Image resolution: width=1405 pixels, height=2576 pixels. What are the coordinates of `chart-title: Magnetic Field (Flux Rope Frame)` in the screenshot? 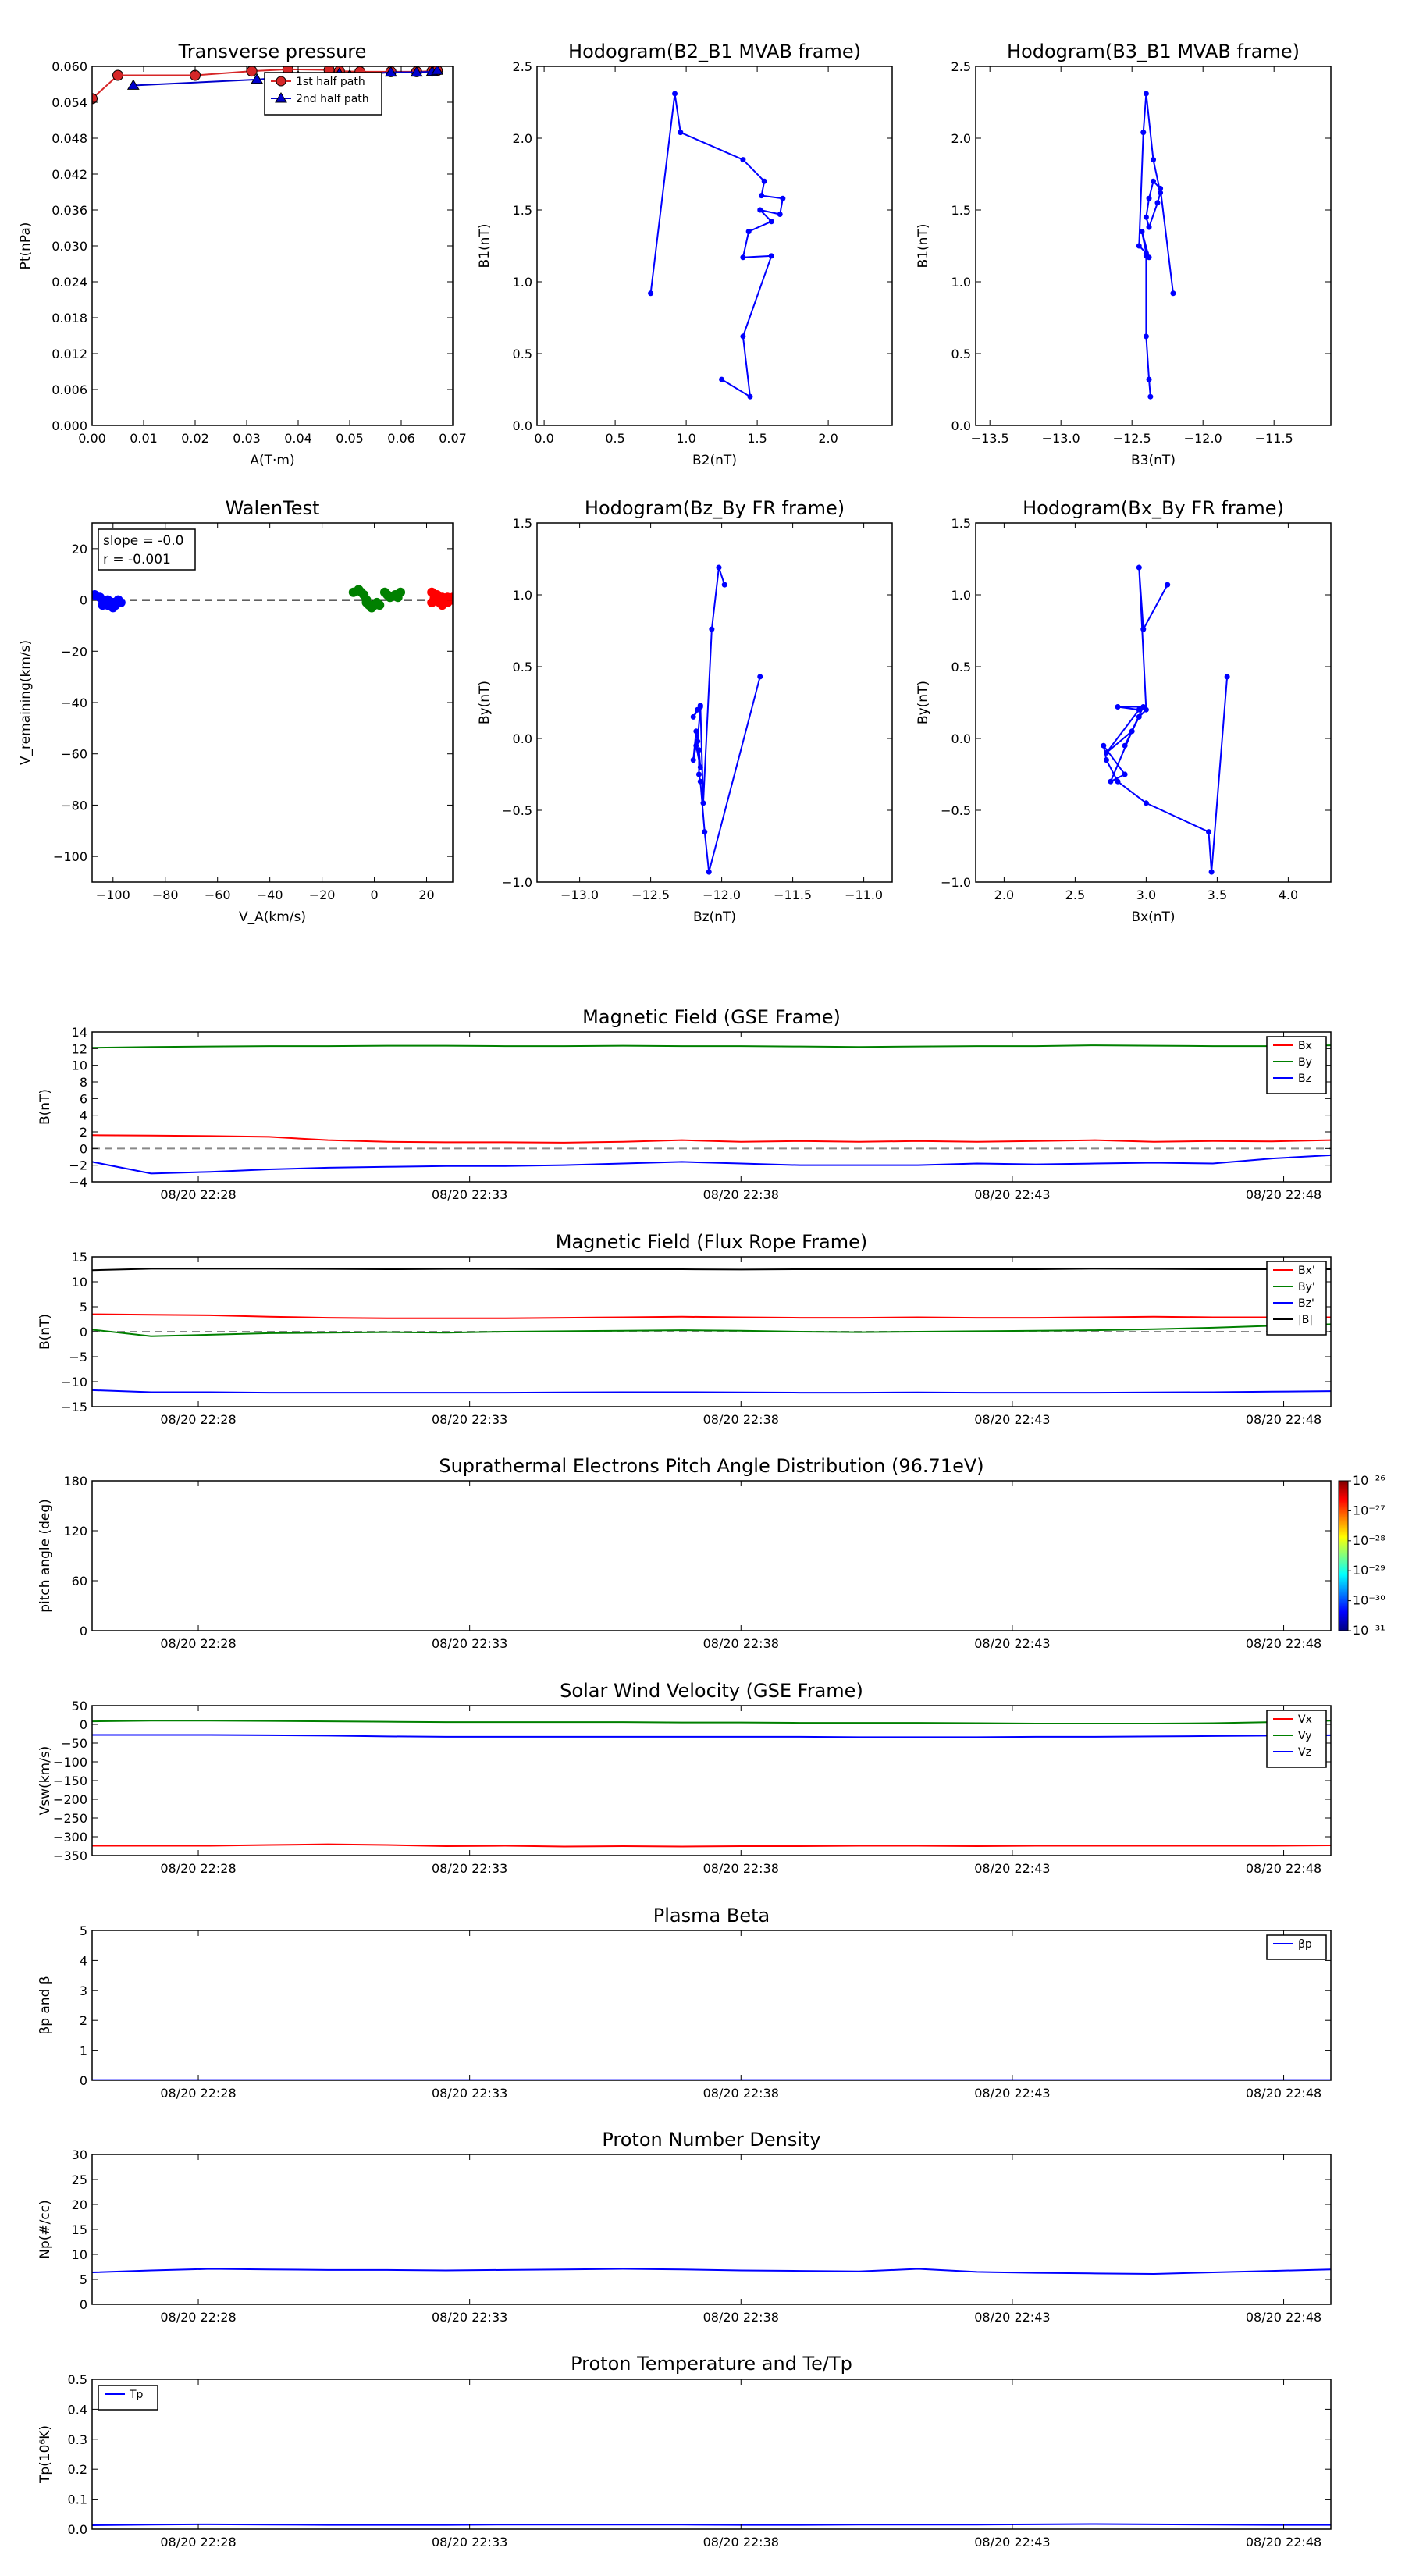 It's located at (712, 1242).